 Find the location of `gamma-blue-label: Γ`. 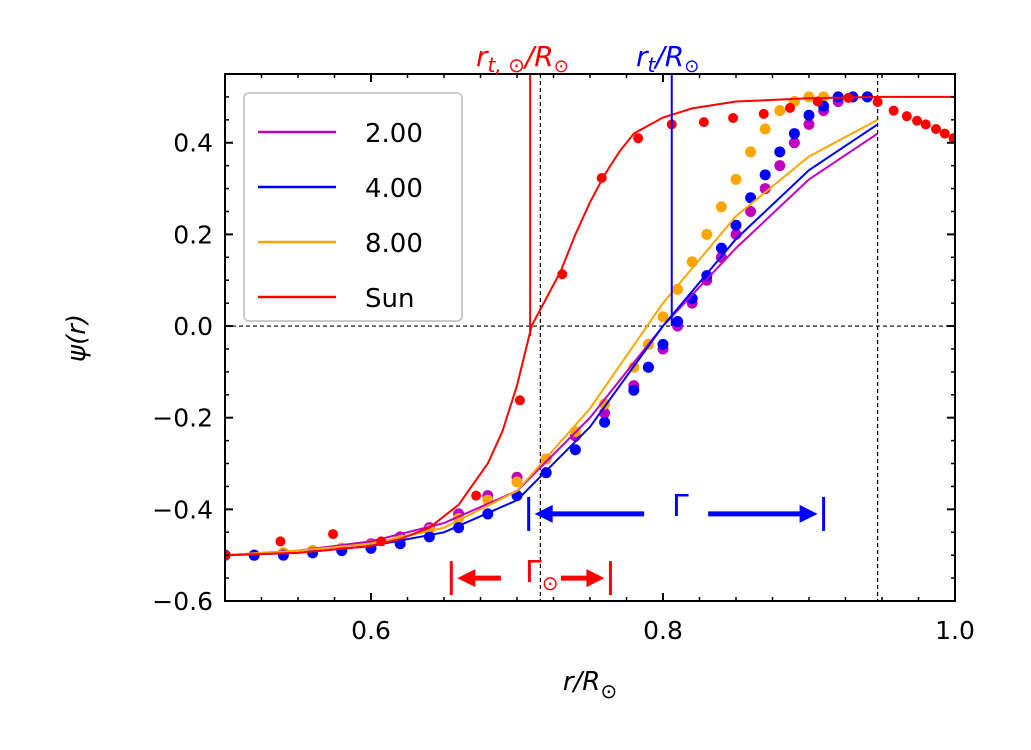

gamma-blue-label: Γ is located at coordinates (680, 506).